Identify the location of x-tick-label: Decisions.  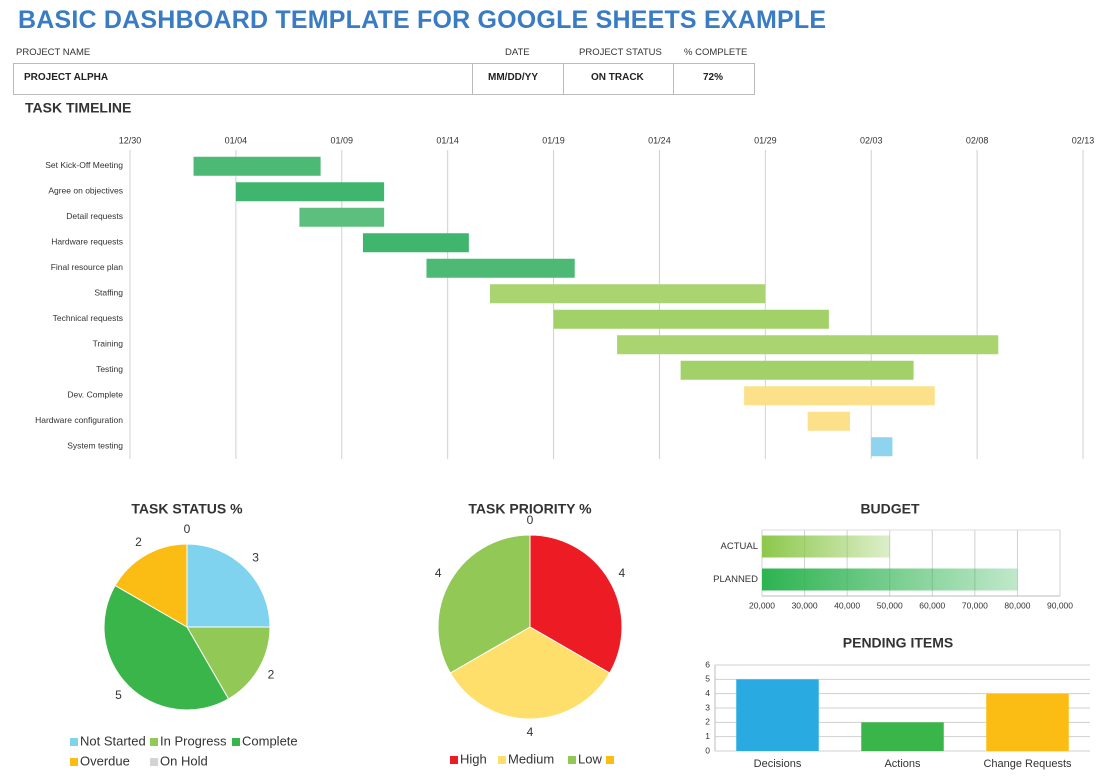
(778, 764).